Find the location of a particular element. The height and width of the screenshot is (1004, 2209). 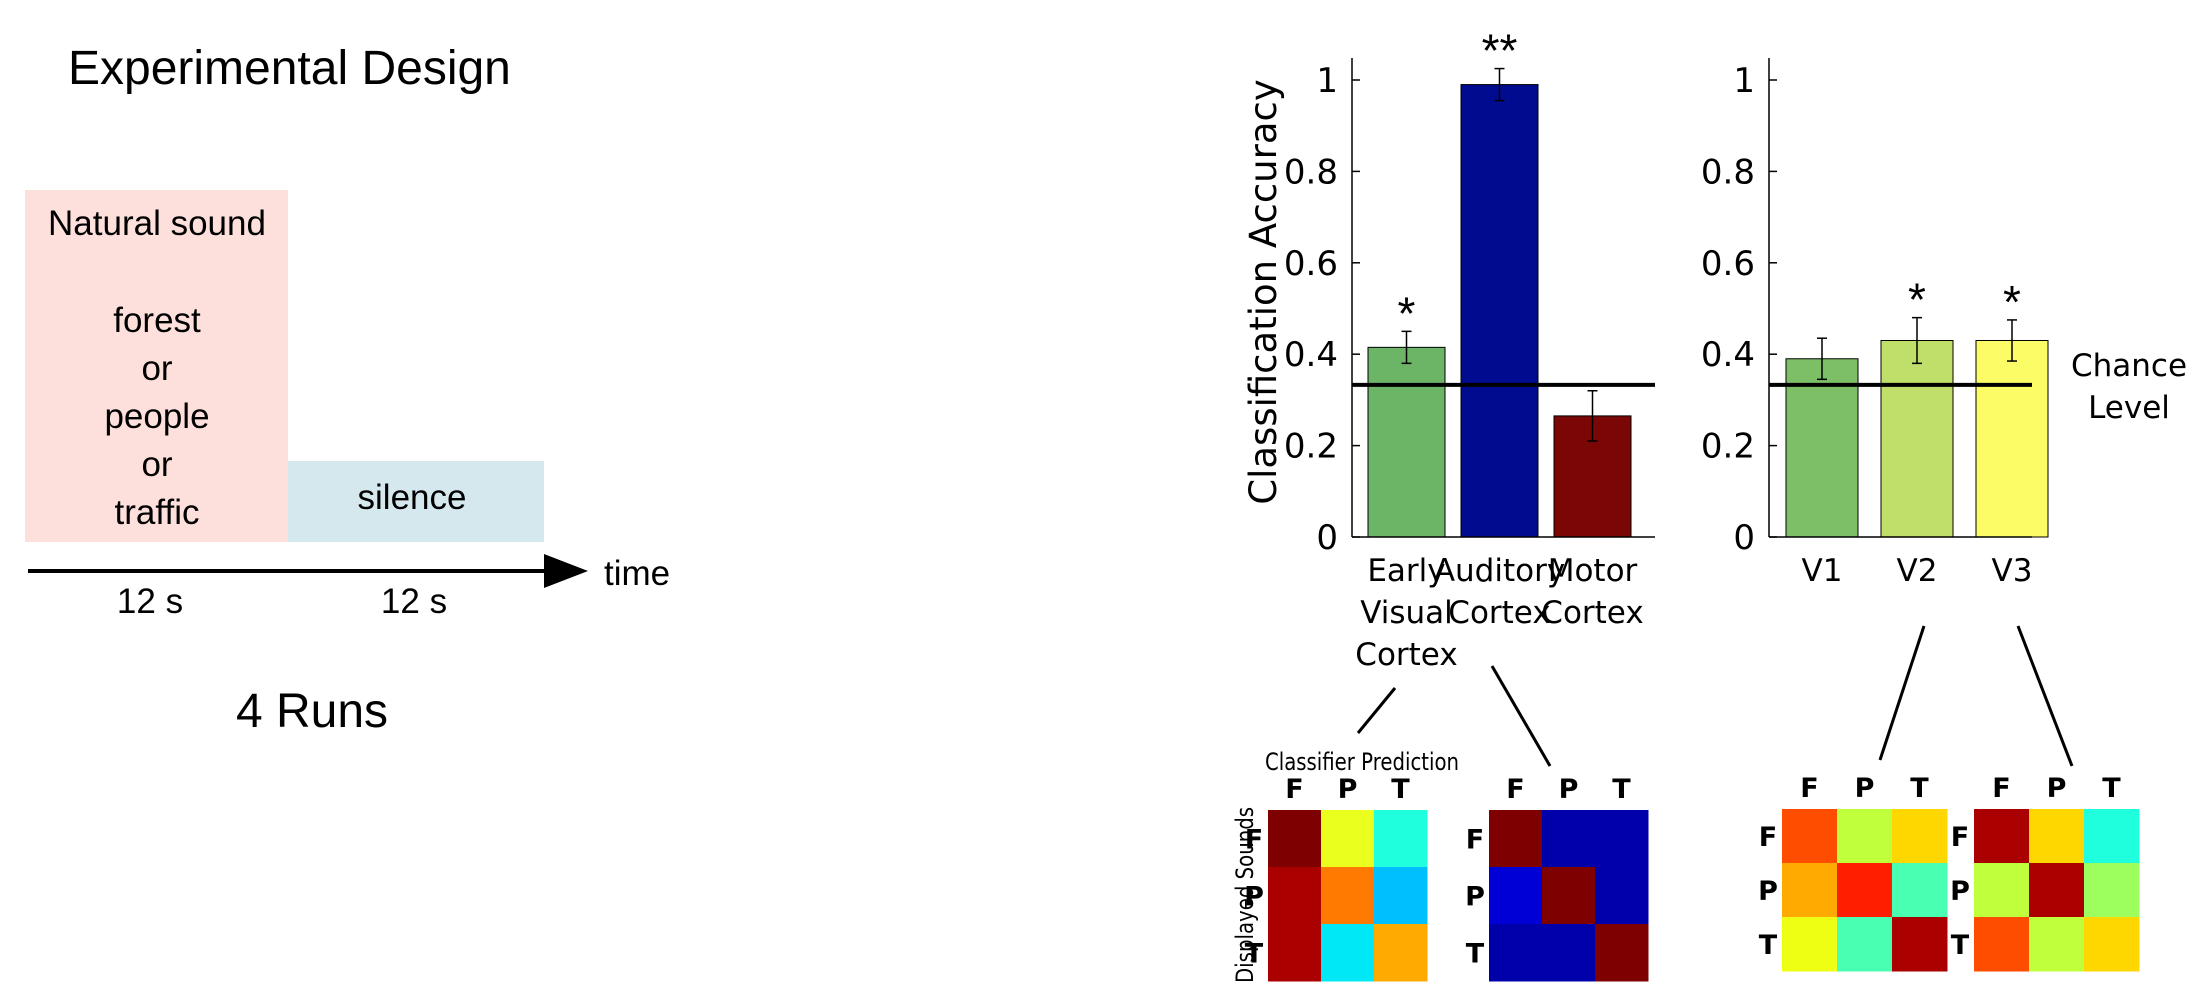

connector-v3 is located at coordinates (2045, 696).